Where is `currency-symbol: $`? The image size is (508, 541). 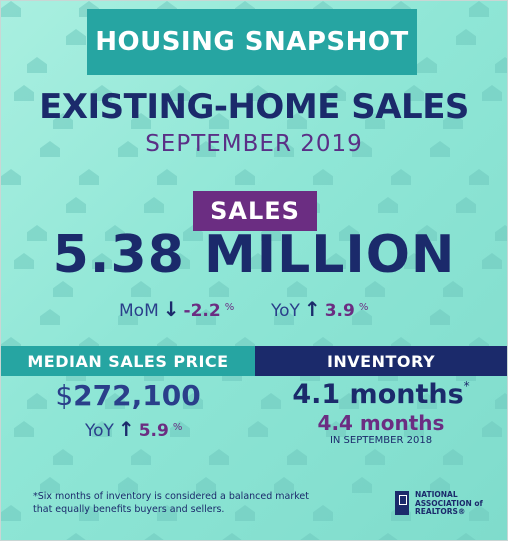
currency-symbol: $ is located at coordinates (64, 395).